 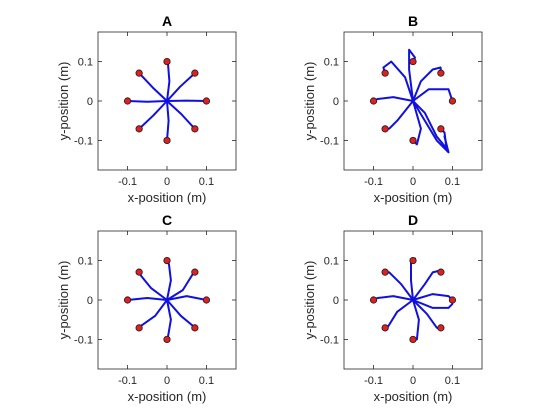 What do you see at coordinates (413, 396) in the screenshot?
I see `panel-d-x-axis-label: x-position (m)` at bounding box center [413, 396].